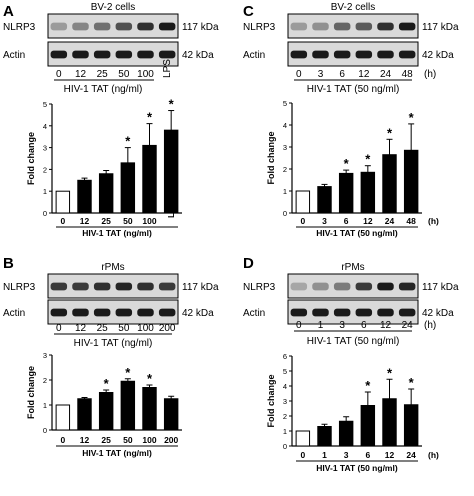  I want to click on blot-lane-label: 3, so click(342, 325).